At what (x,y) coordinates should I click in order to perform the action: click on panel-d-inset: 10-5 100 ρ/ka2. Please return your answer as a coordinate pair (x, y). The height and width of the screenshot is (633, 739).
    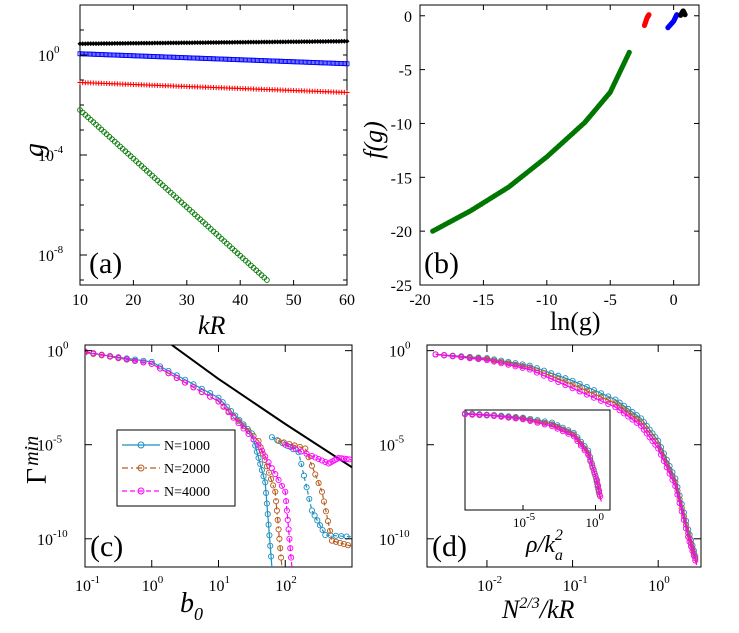
    Looking at the image, I should click on (536, 486).